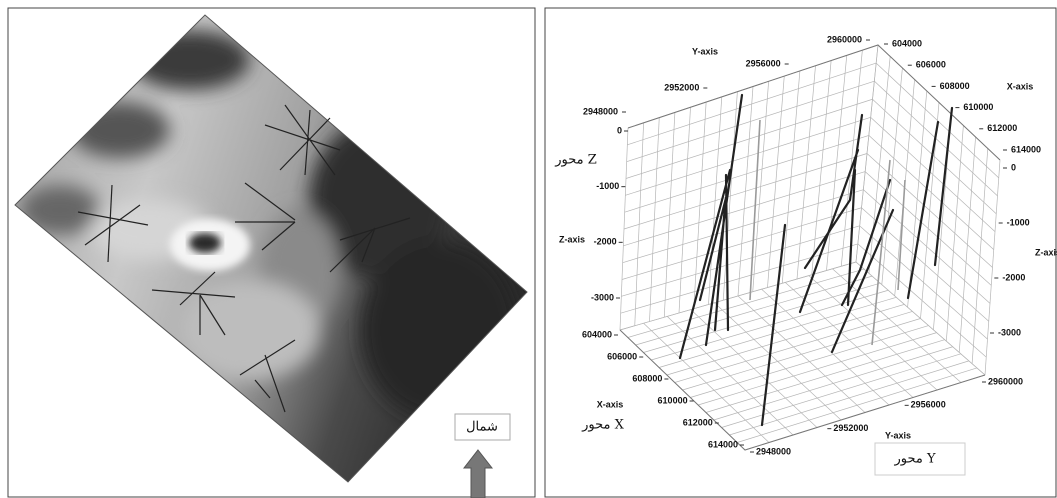 This screenshot has width=1057, height=498. Describe the element at coordinates (602, 425) in the screenshot. I see `persian-axis-label: محور X` at that location.